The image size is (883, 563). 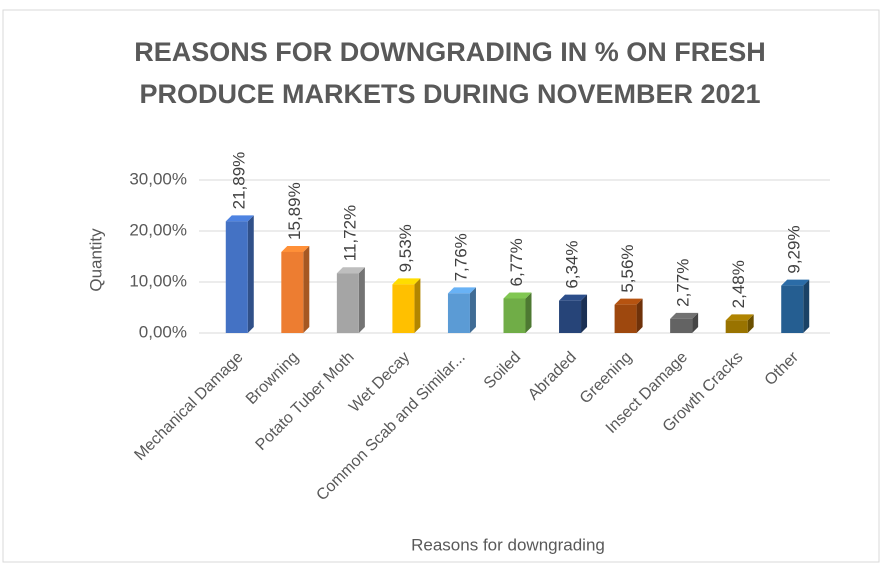 I want to click on value-label: 2,48%, so click(x=738, y=284).